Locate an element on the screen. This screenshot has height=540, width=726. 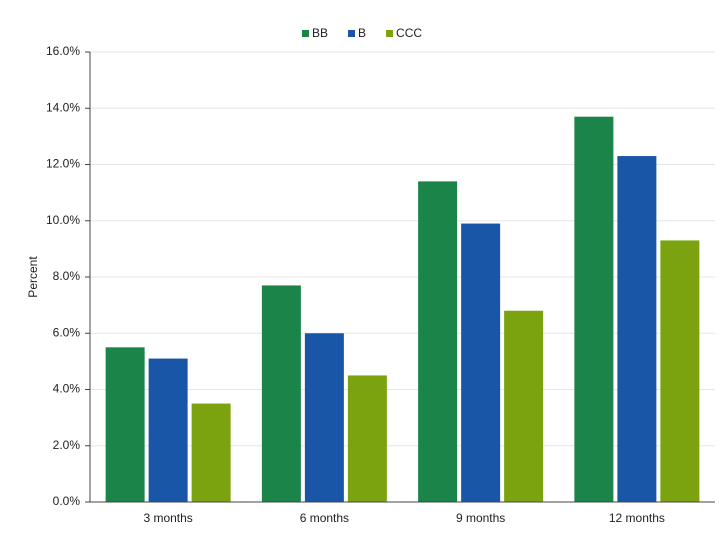
y-tick-label: 8.0% is located at coordinates (67, 276).